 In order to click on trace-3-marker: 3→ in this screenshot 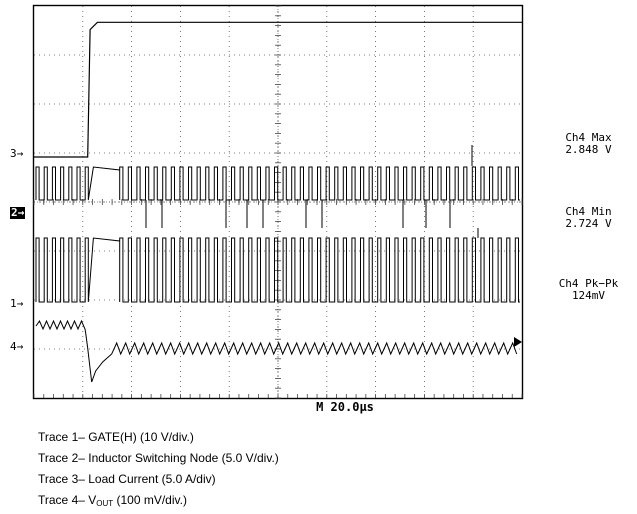, I will do `click(17, 153)`.